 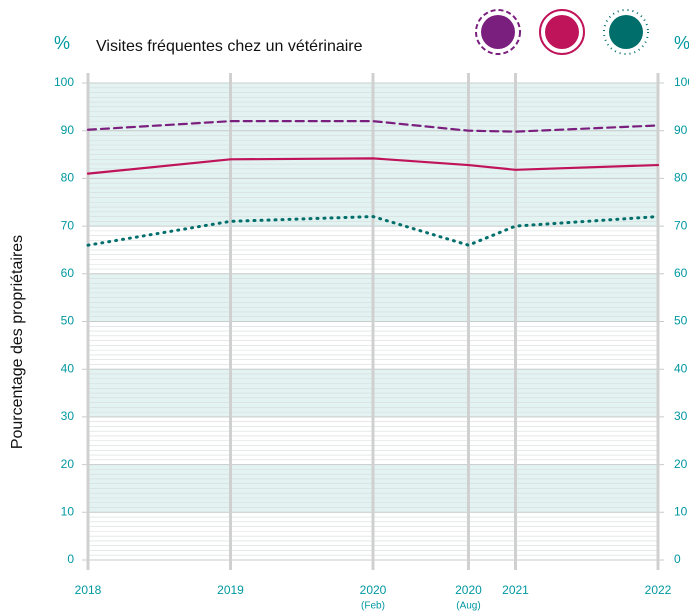 I want to click on y-unit-left: %, so click(x=62, y=43).